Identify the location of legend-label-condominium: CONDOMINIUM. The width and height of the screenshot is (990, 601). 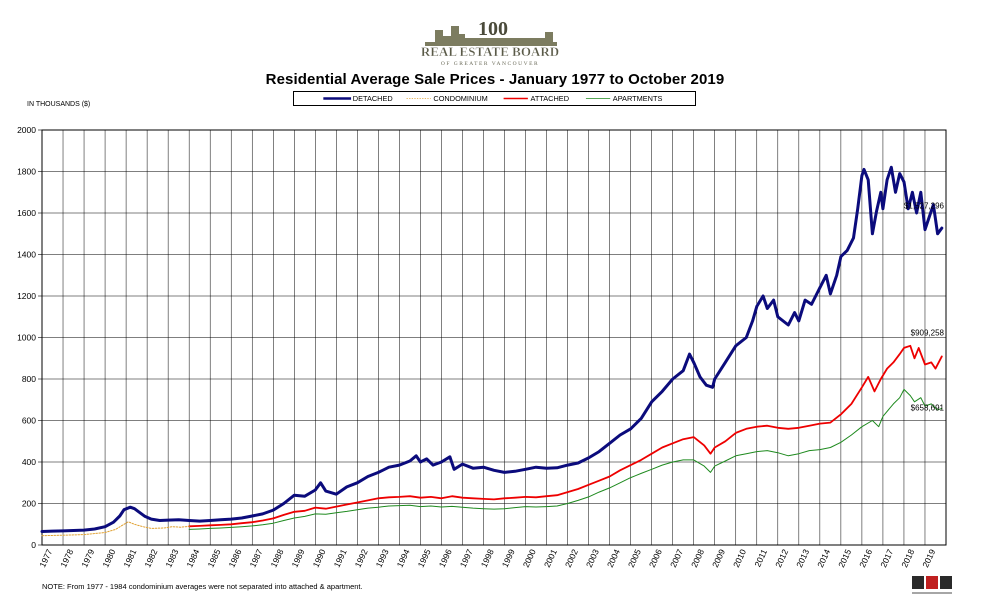
(460, 98).